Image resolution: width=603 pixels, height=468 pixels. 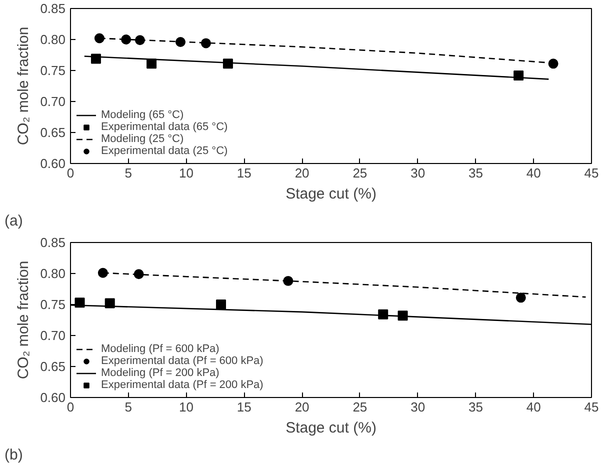 What do you see at coordinates (142, 115) in the screenshot?
I see `legend-label: Modeling (65 °C)` at bounding box center [142, 115].